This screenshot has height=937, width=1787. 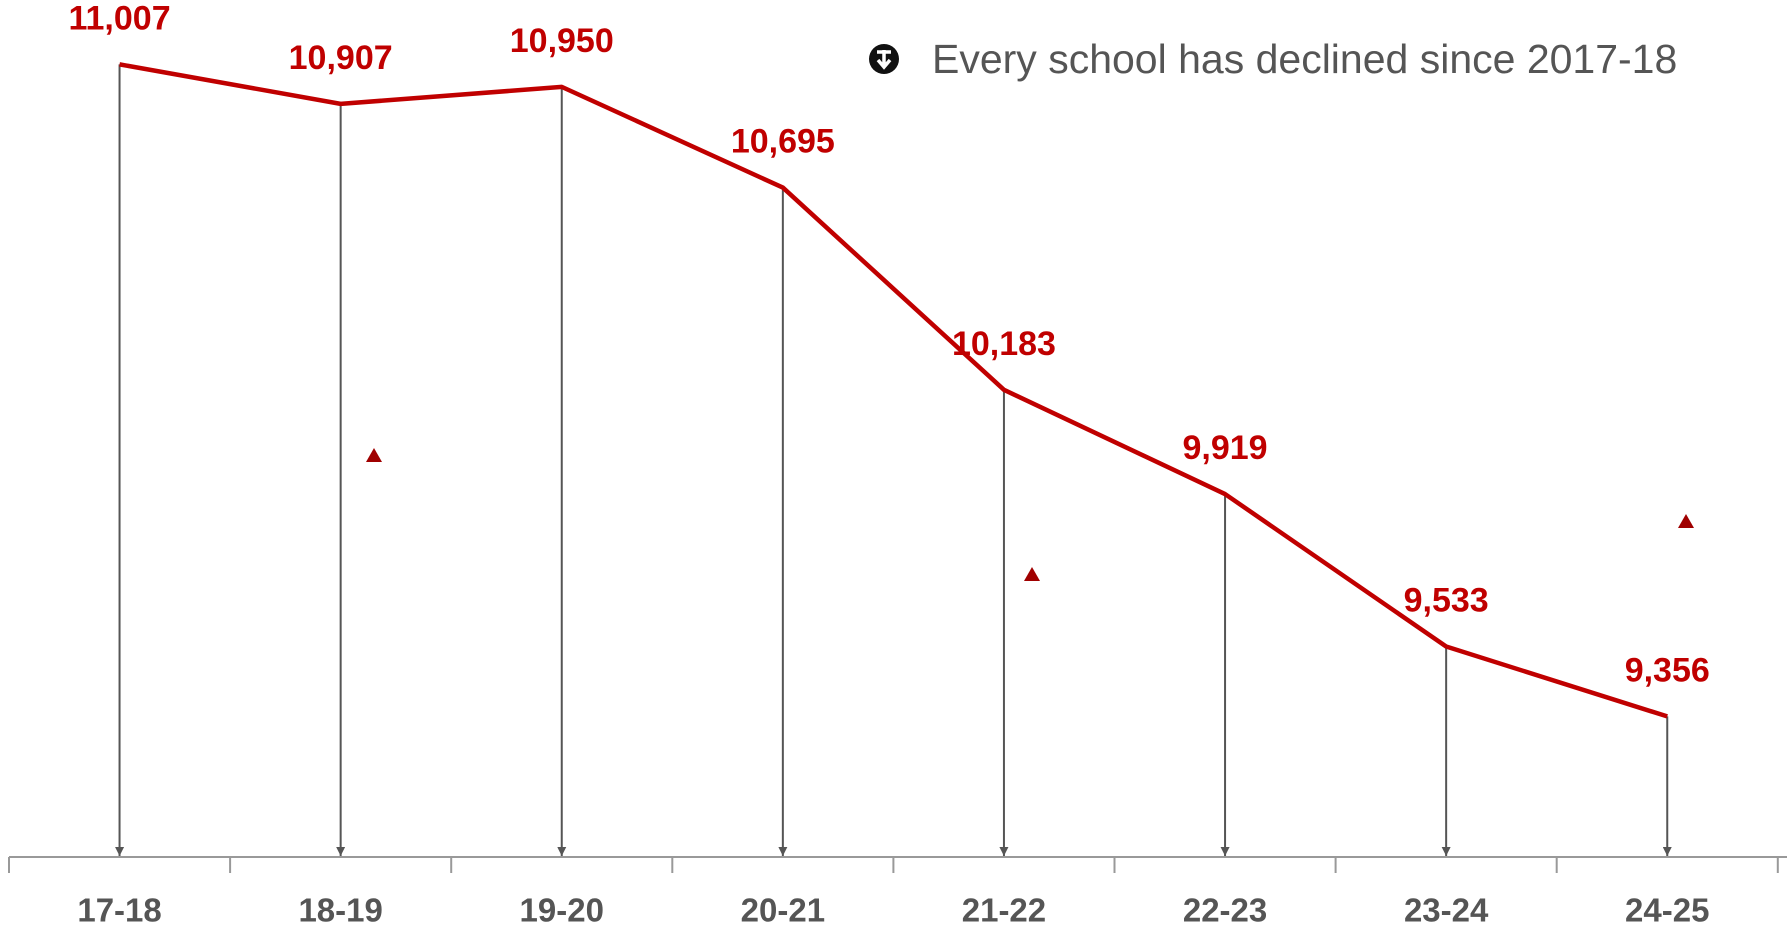 I want to click on x-tick-label: 20-21, so click(x=783, y=910).